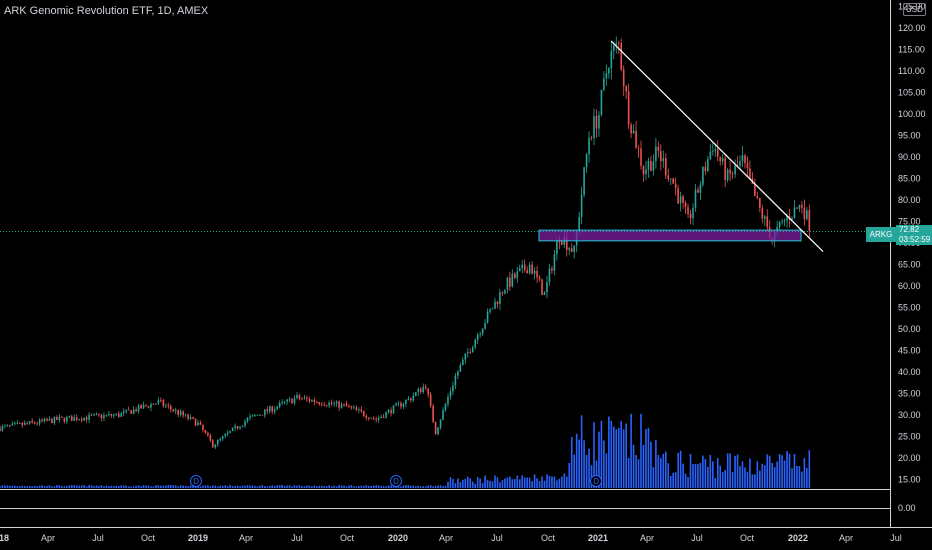 This screenshot has height=550, width=932. Describe the element at coordinates (909, 265) in the screenshot. I see `y-tick-label: 65.00` at that location.